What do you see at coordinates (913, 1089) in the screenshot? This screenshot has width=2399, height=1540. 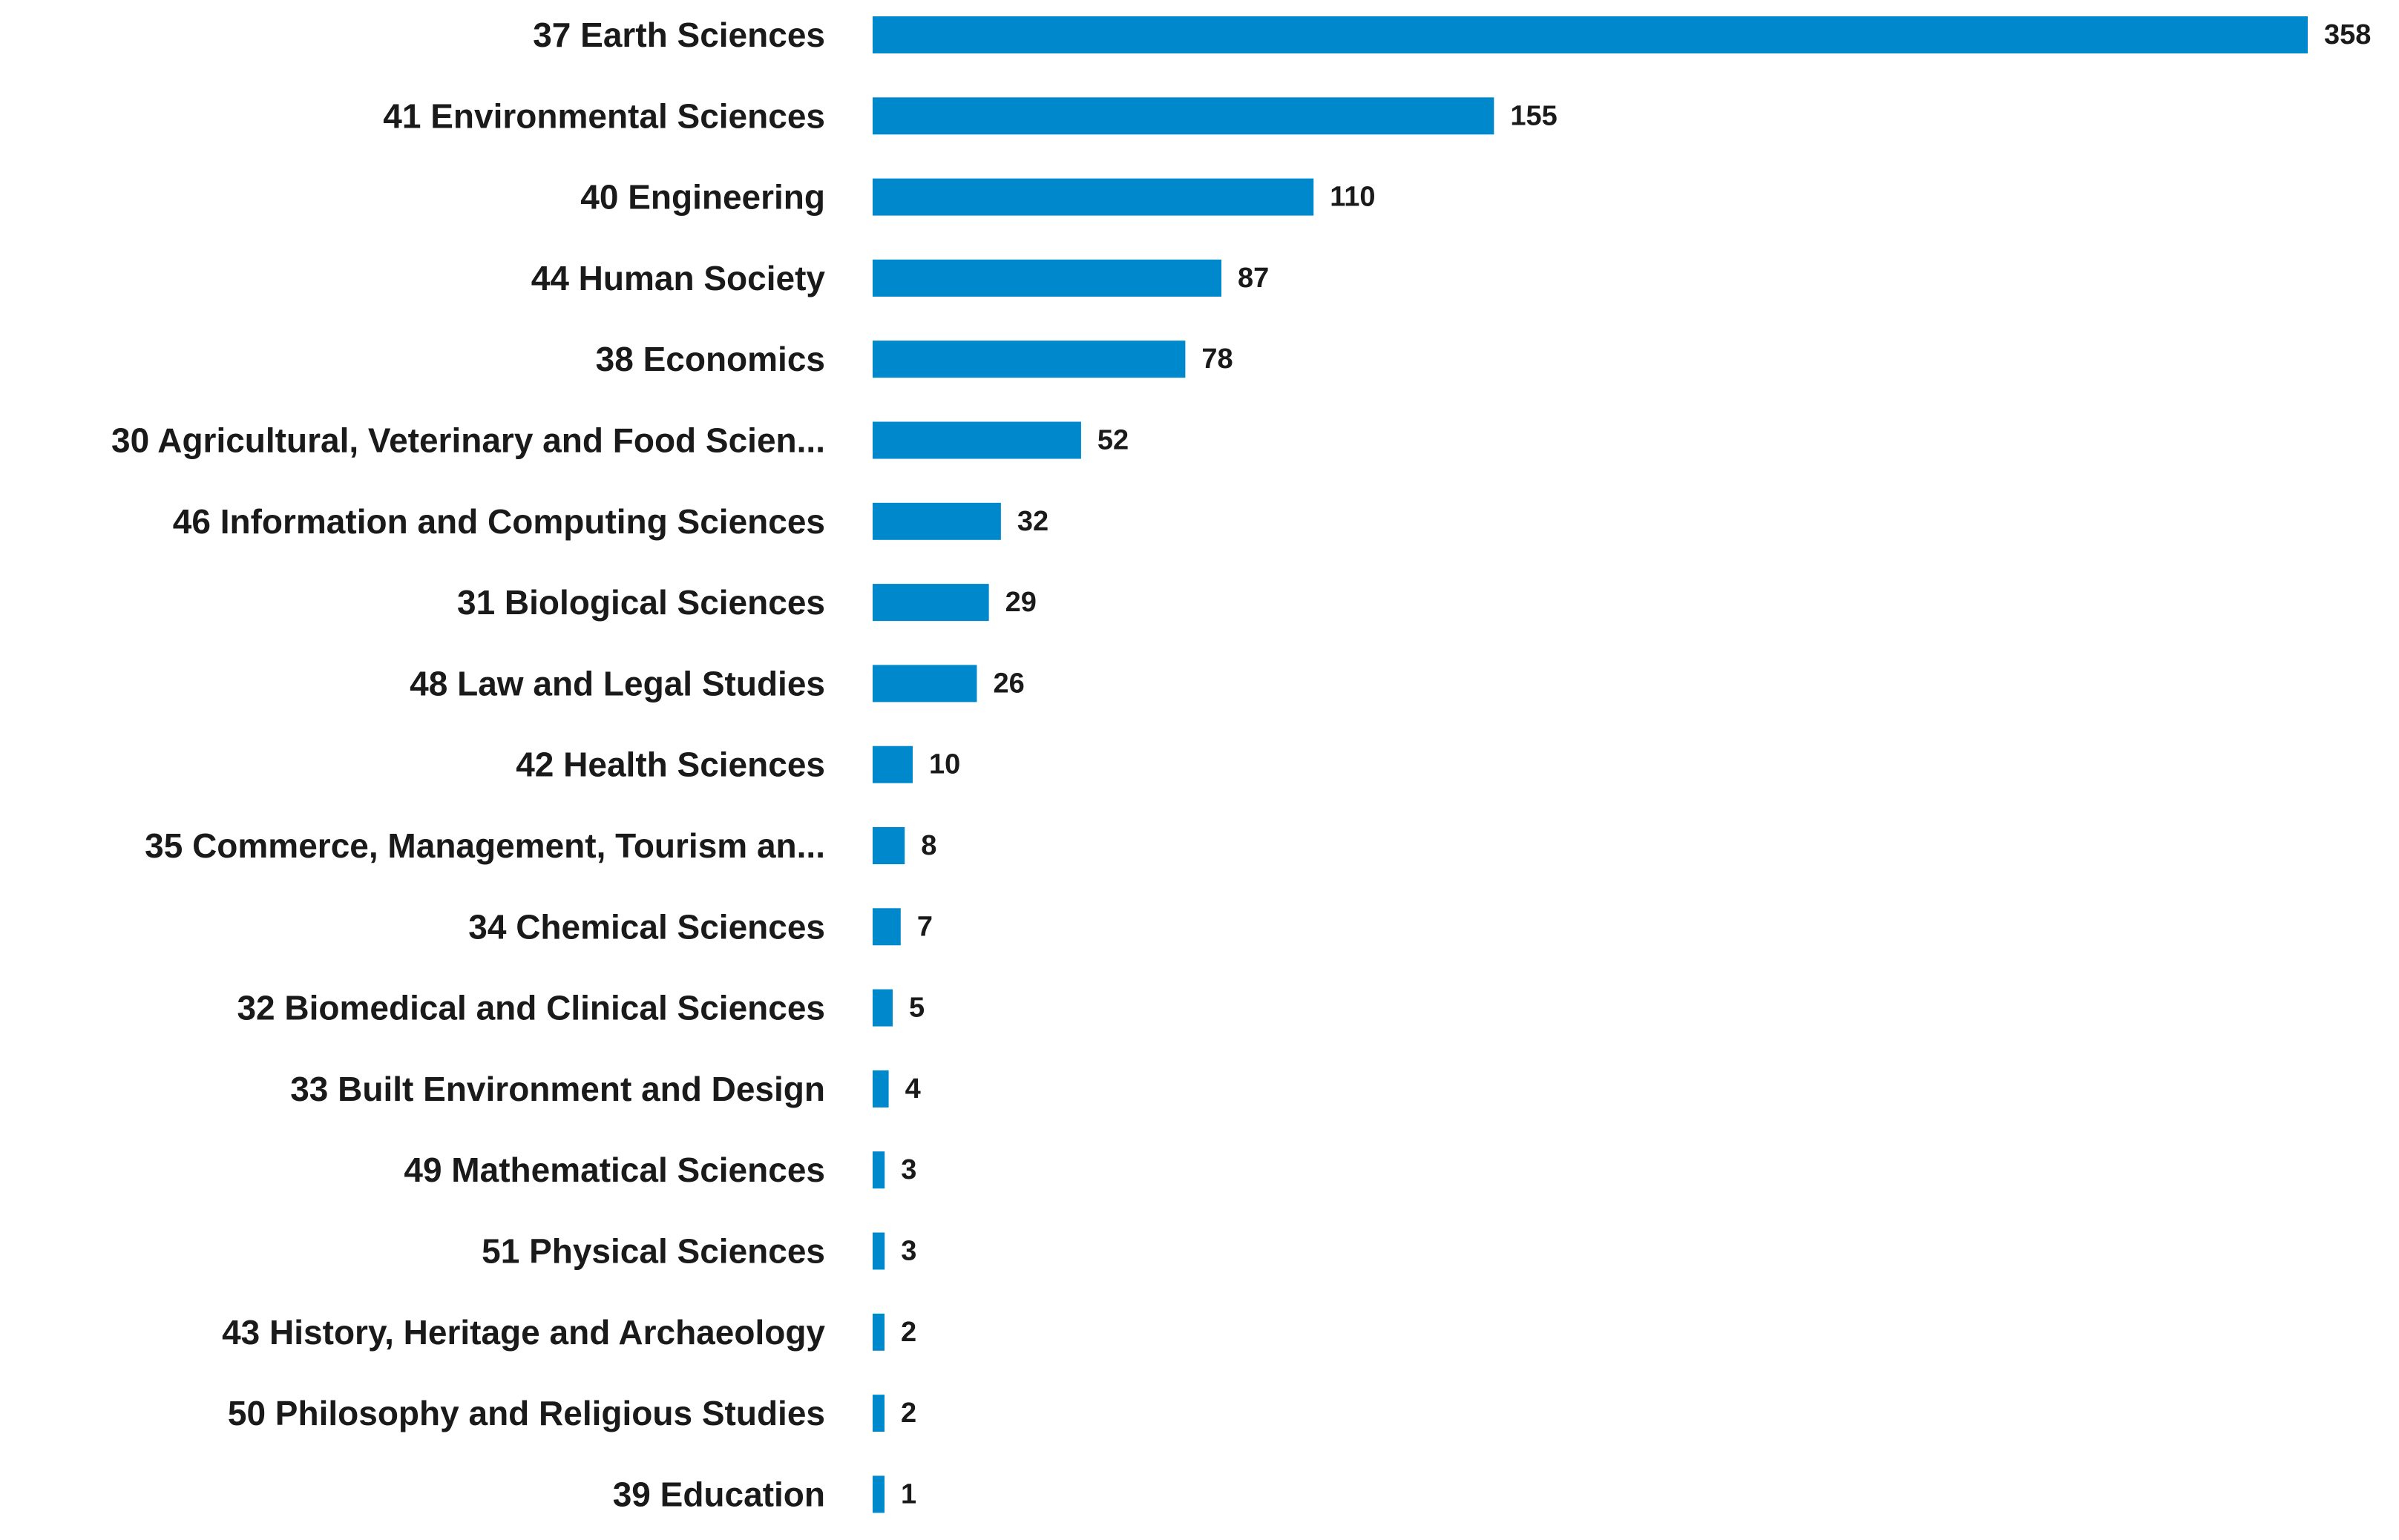 I see `data-label: 4` at bounding box center [913, 1089].